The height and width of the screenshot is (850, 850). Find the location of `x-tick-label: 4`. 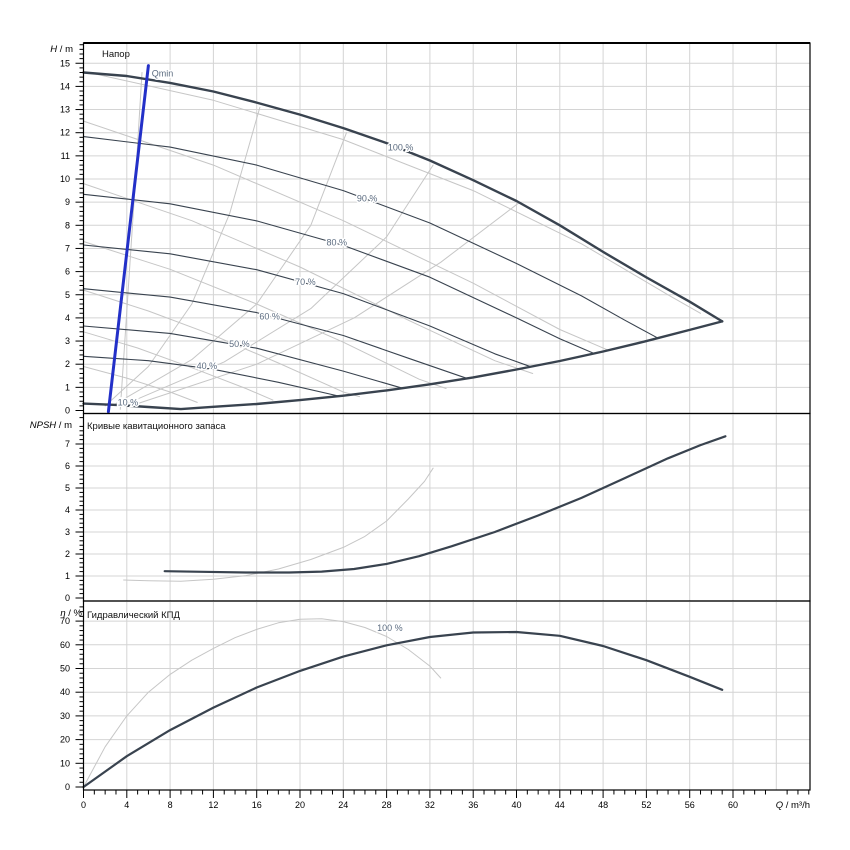

x-tick-label: 4 is located at coordinates (126, 805).